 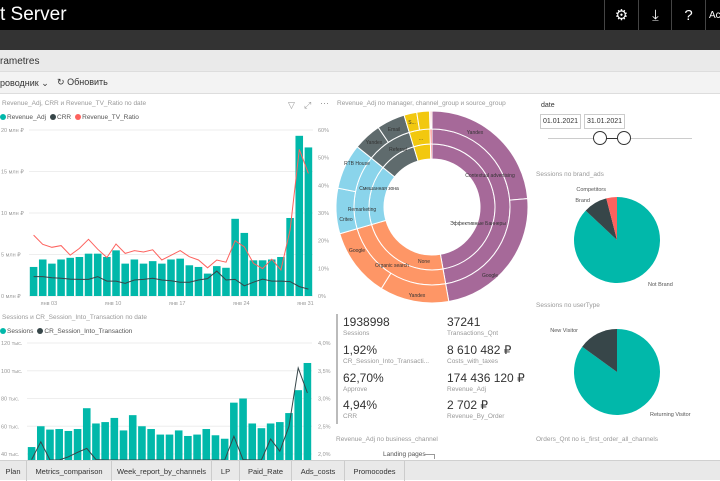 What do you see at coordinates (107, 117) in the screenshot?
I see `legend-item: Revenue_TV_Ratio` at bounding box center [107, 117].